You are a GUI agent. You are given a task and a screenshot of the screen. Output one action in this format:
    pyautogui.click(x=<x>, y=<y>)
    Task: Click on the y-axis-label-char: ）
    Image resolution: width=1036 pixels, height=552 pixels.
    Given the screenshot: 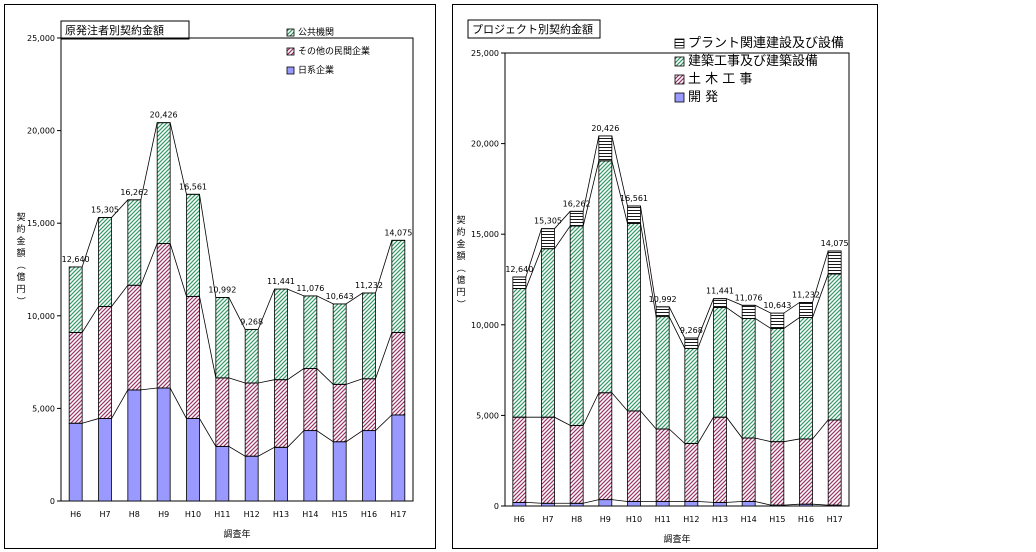 What is the action you would take?
    pyautogui.click(x=460, y=303)
    